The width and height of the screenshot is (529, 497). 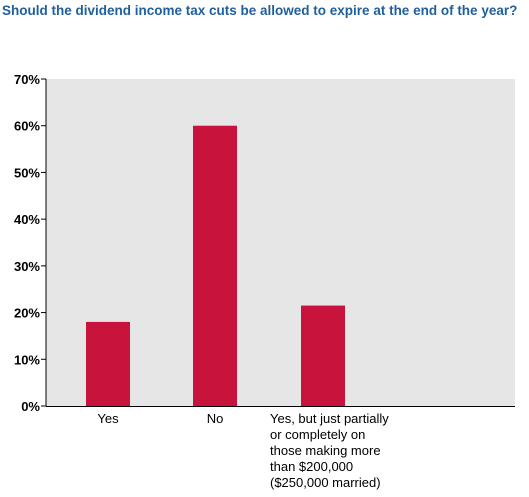 I want to click on y-tick-label: 50%, so click(x=27, y=172).